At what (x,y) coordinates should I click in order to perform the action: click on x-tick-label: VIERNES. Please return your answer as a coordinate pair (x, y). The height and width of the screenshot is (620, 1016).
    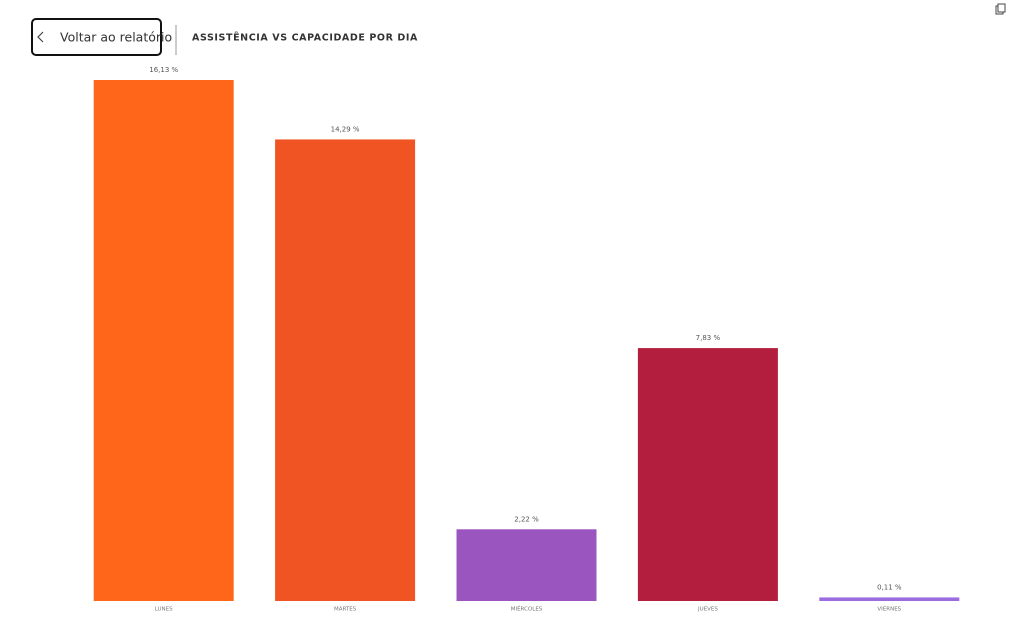
    Looking at the image, I should click on (889, 610).